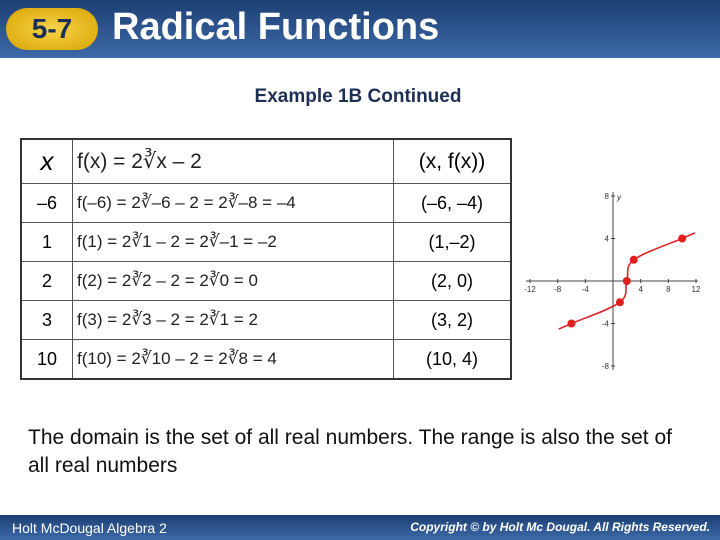 This screenshot has height=540, width=720. I want to click on footer-left: Holt McDougal Algebra 2, so click(89, 528).